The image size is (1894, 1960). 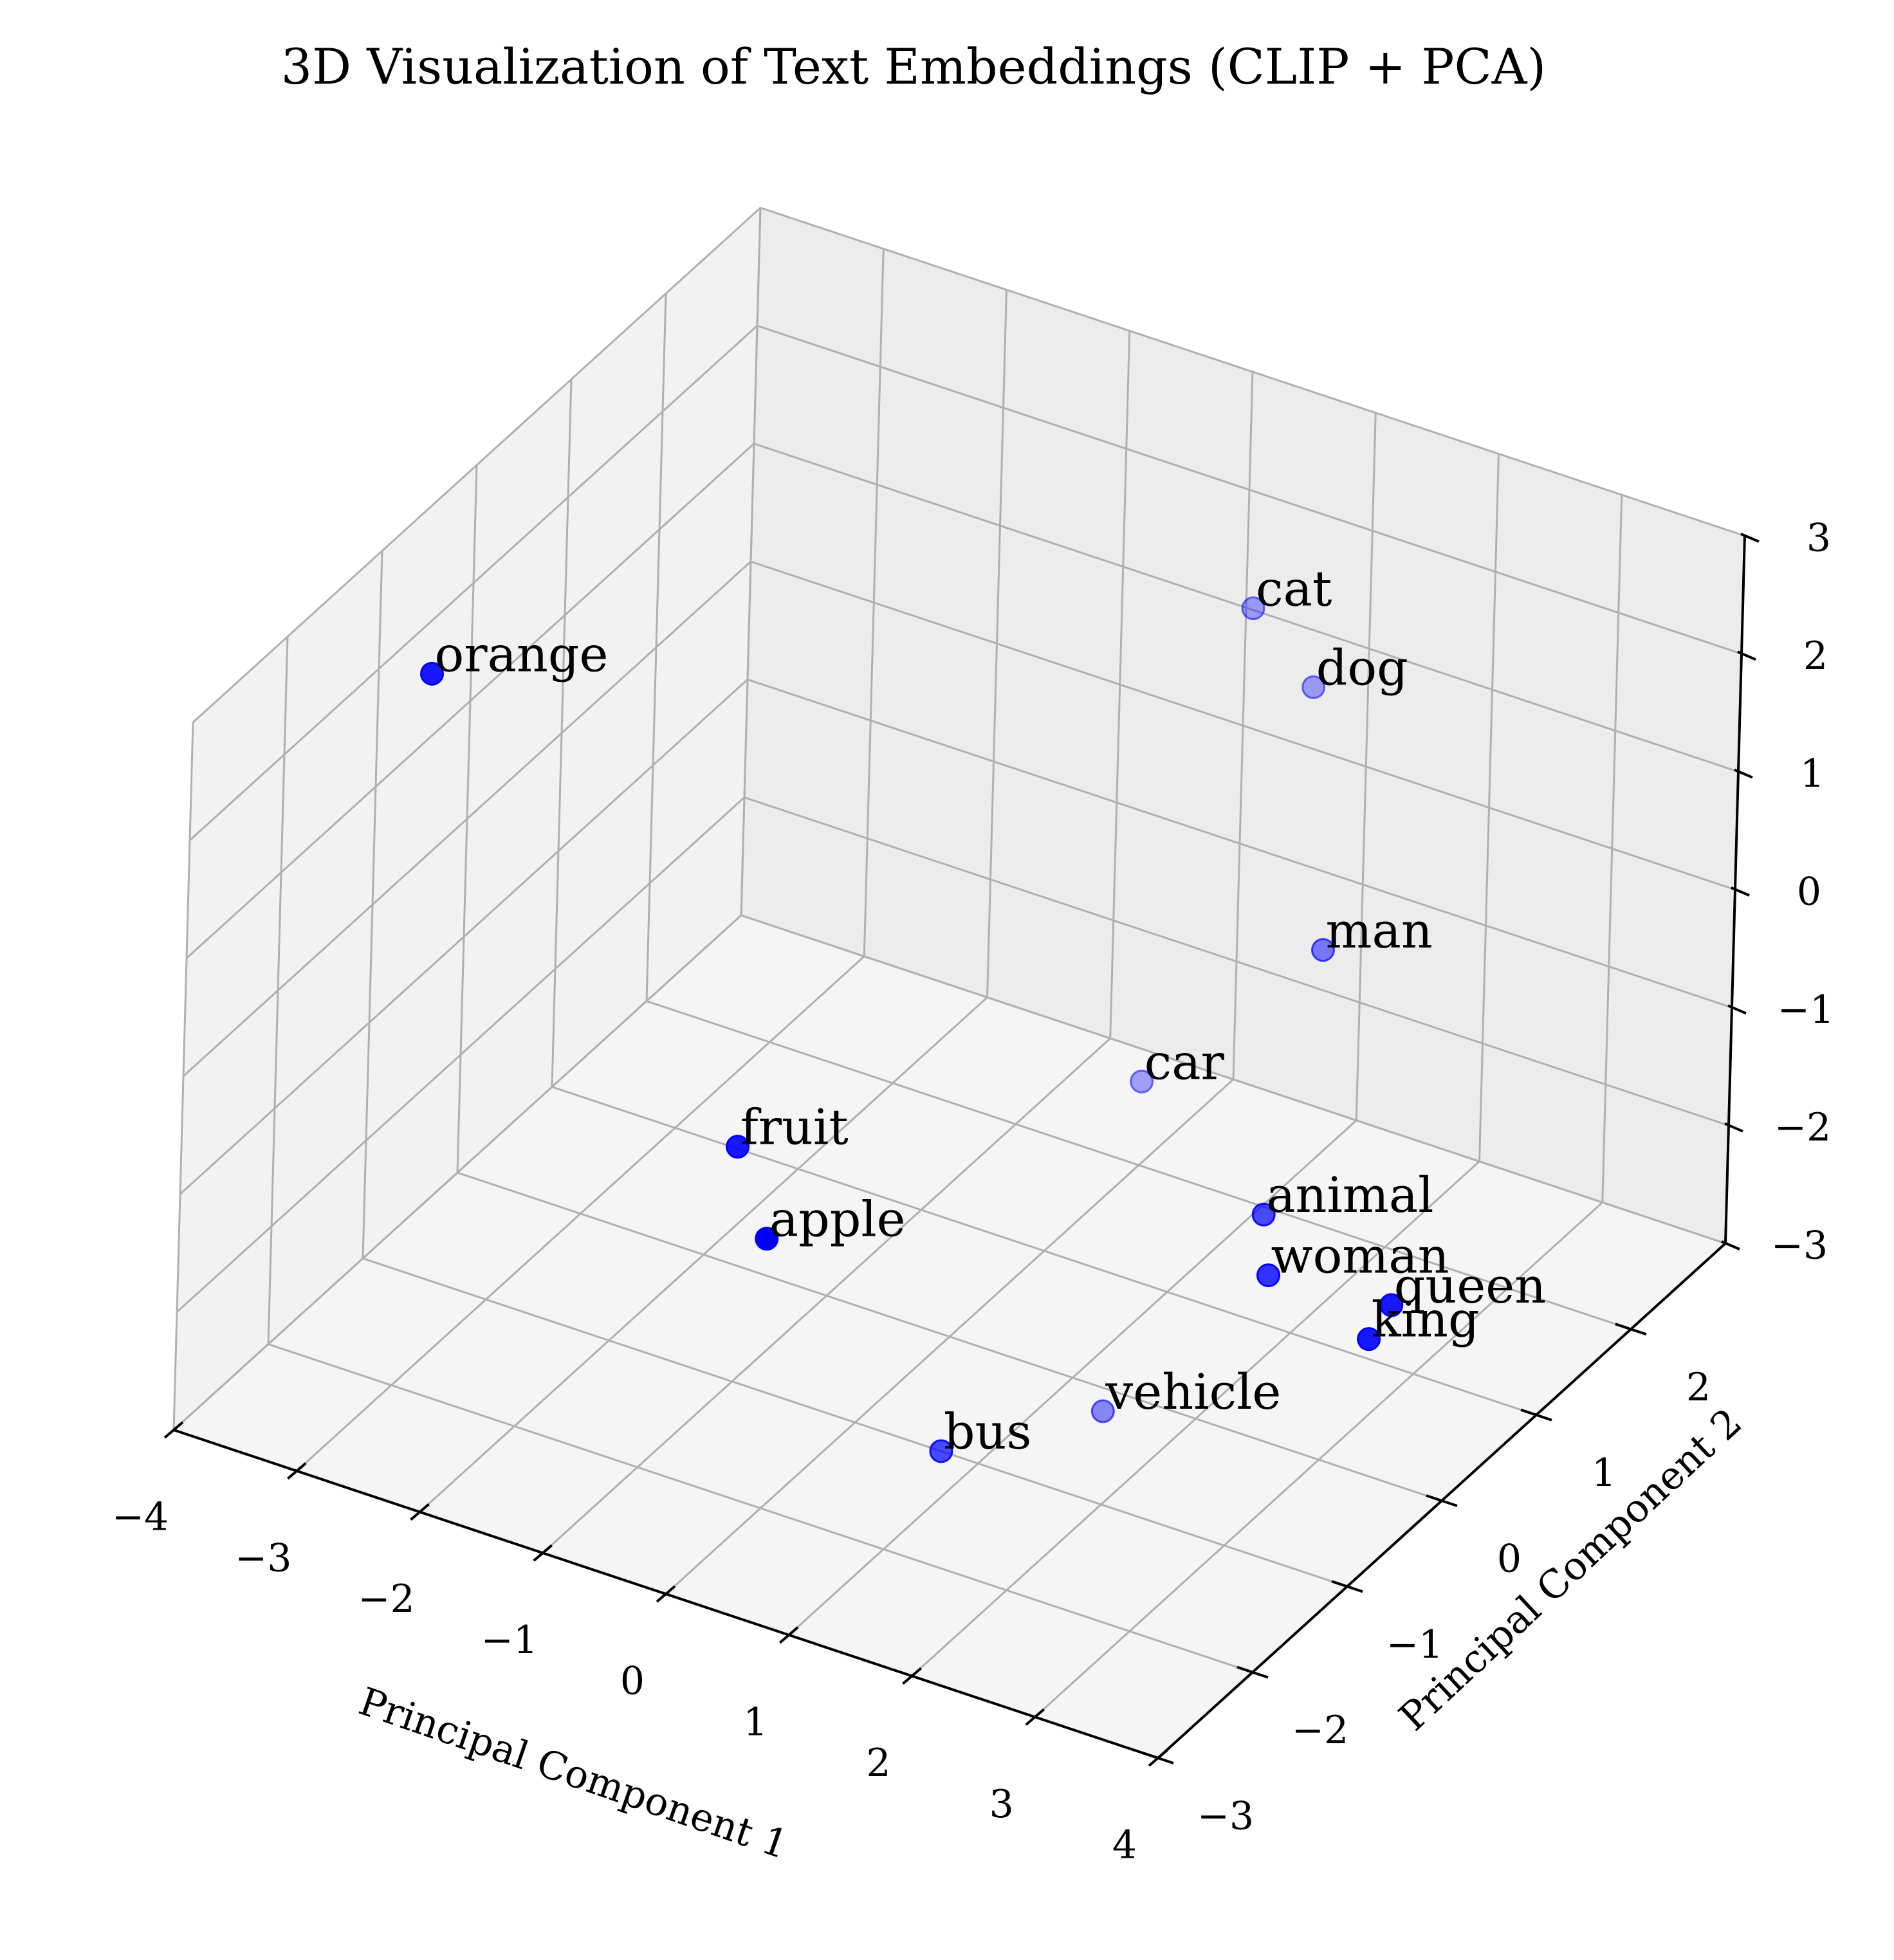 What do you see at coordinates (1313, 687) in the screenshot?
I see `point-dog` at bounding box center [1313, 687].